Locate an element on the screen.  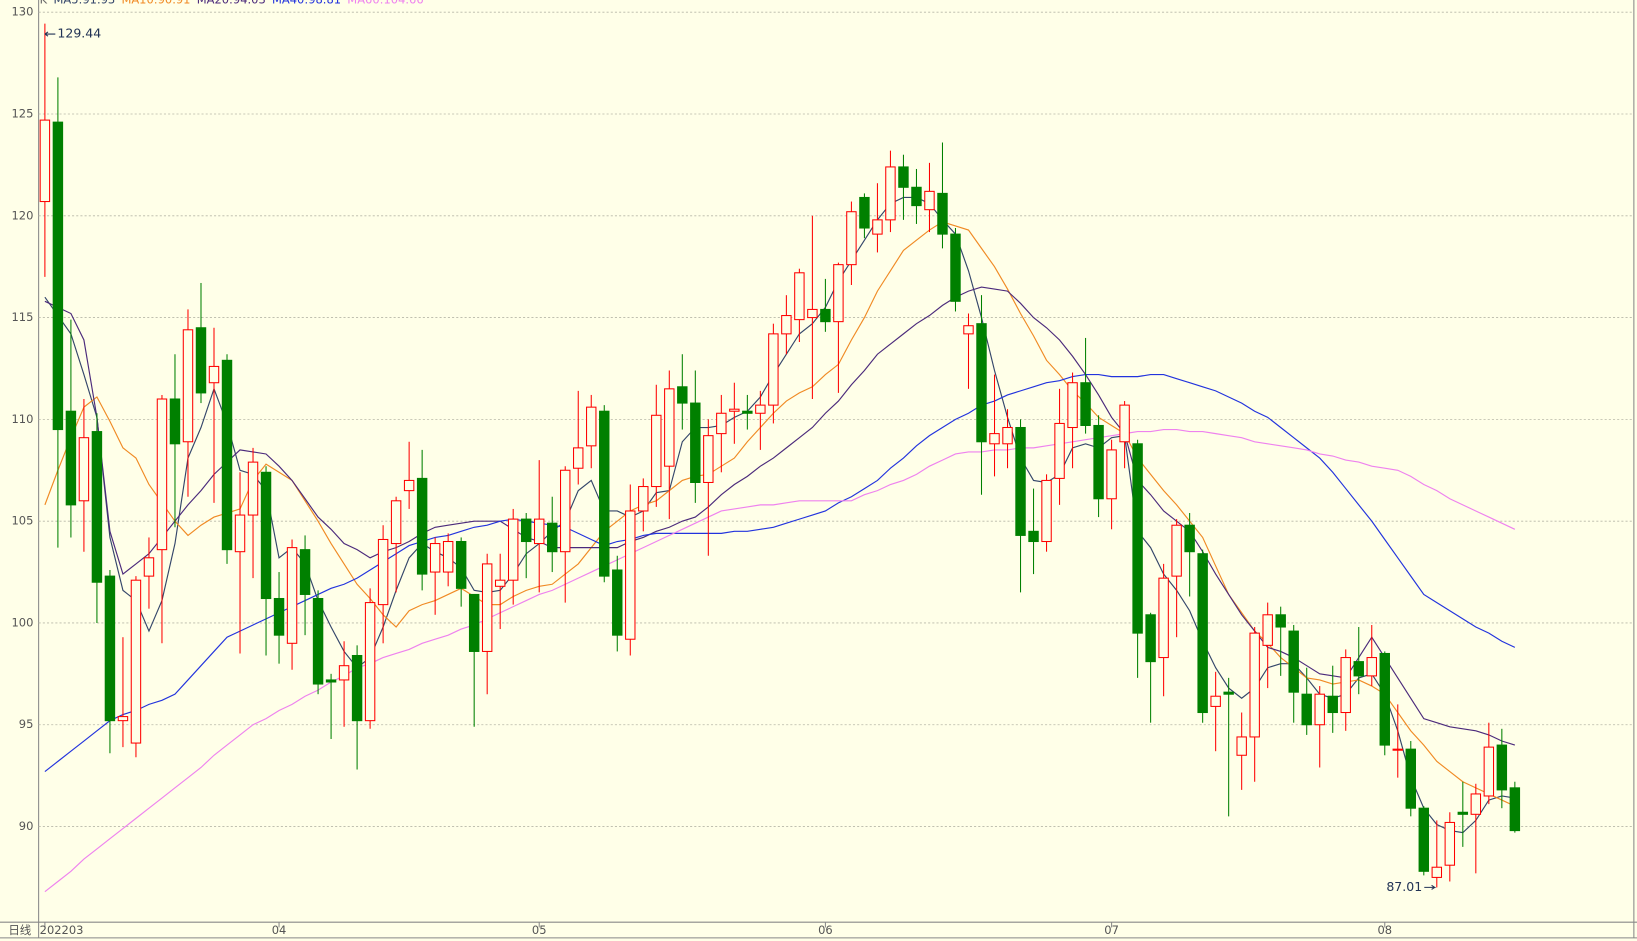
x-tick-label: 04 is located at coordinates (279, 930).